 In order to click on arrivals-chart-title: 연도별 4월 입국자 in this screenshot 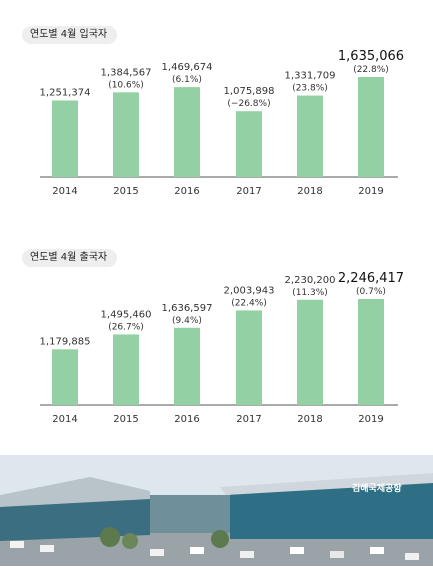, I will do `click(70, 35)`.